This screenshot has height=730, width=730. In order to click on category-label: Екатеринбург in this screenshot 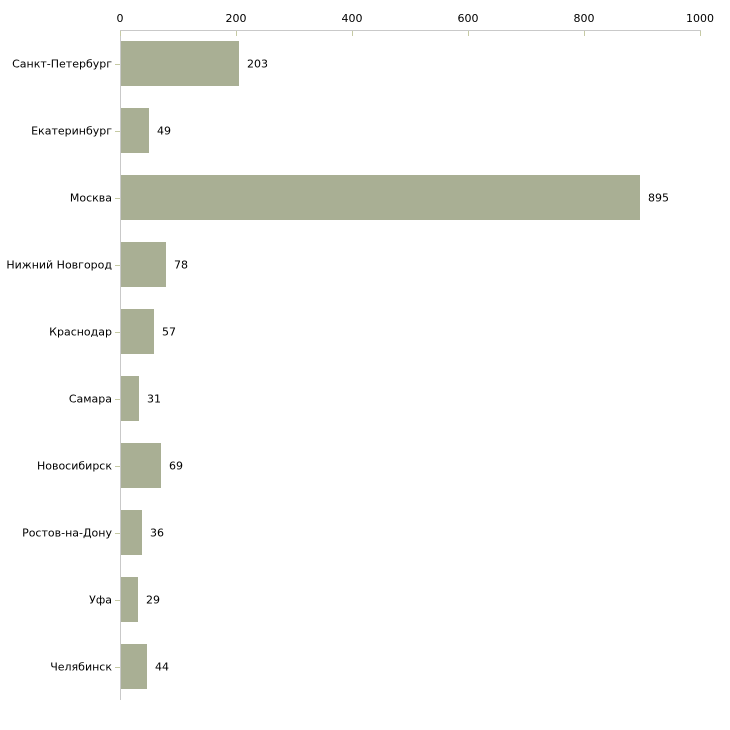, I will do `click(71, 130)`.